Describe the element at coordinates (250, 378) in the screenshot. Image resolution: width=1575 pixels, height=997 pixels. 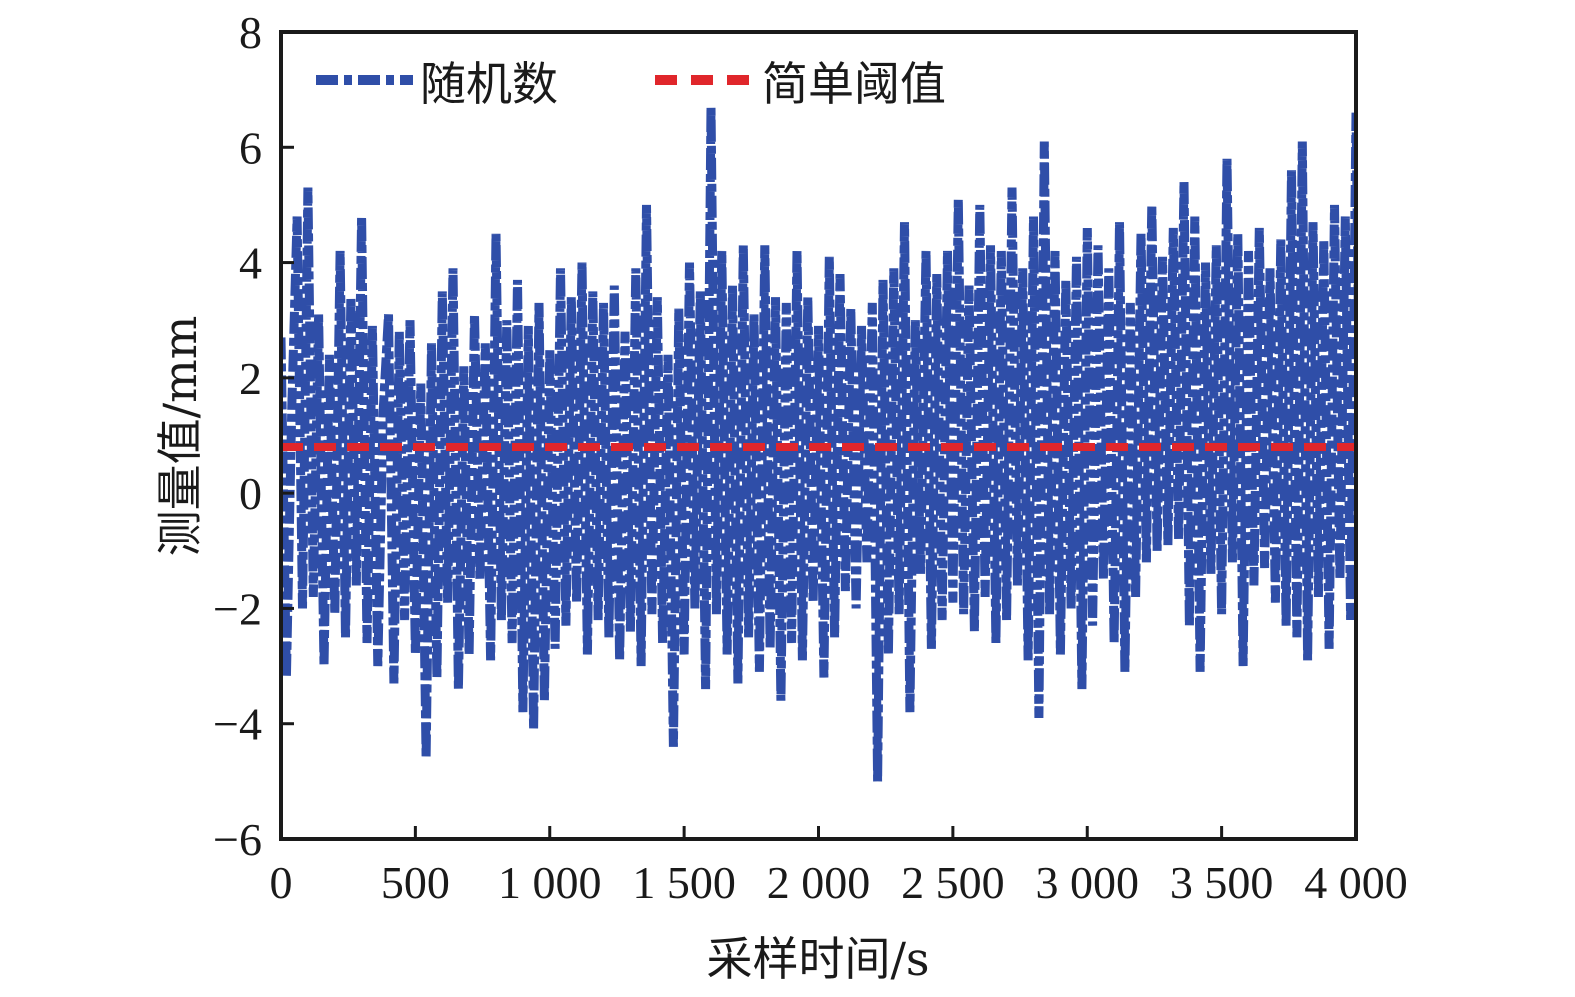
I see `y-tick-label: 2` at that location.